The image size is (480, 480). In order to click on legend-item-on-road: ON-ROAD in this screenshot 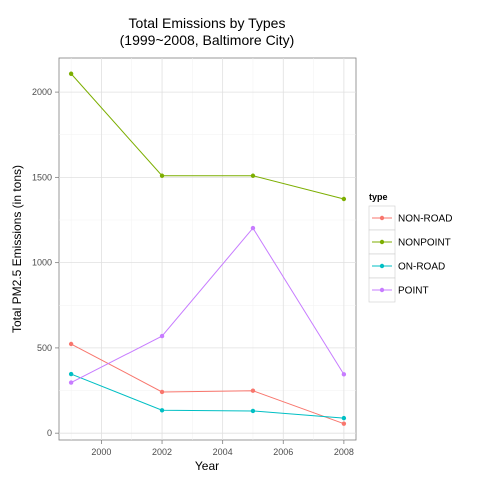, I will do `click(406, 266)`.